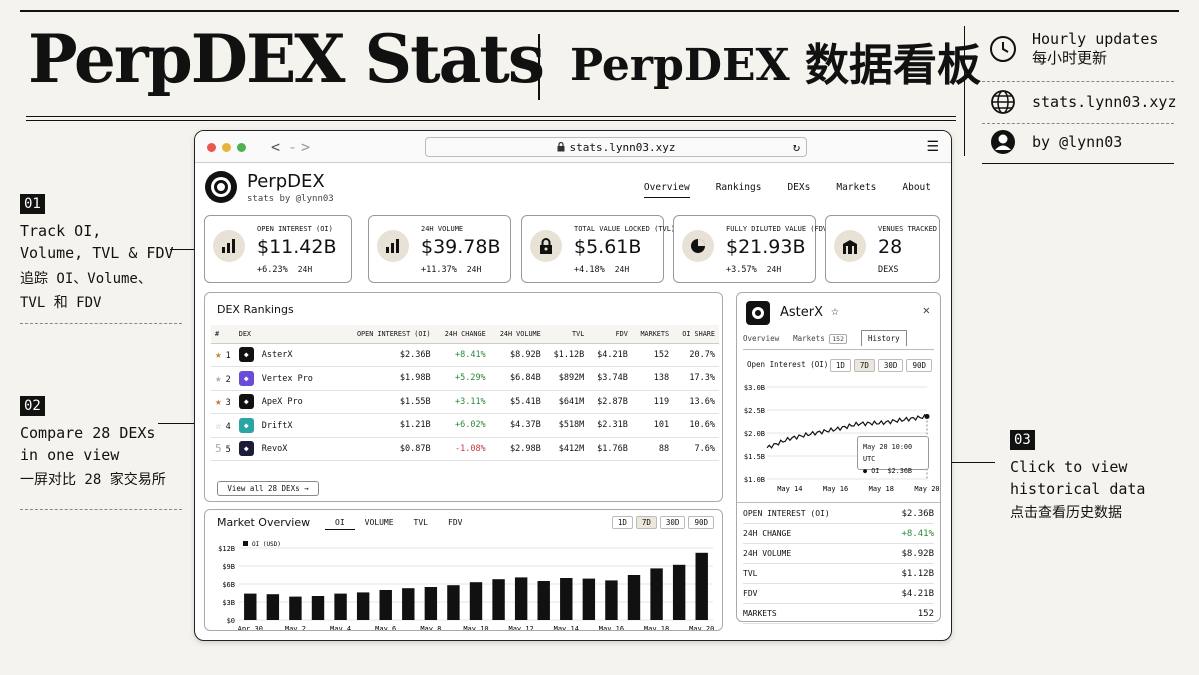  Describe the element at coordinates (288, 334) in the screenshot. I see `col-dex: DEX` at that location.